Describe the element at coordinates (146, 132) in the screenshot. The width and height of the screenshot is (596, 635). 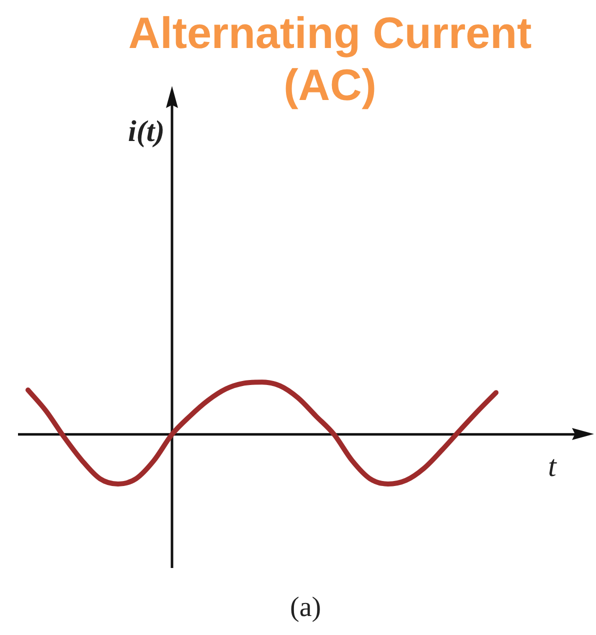
I see `text: i(t)` at that location.